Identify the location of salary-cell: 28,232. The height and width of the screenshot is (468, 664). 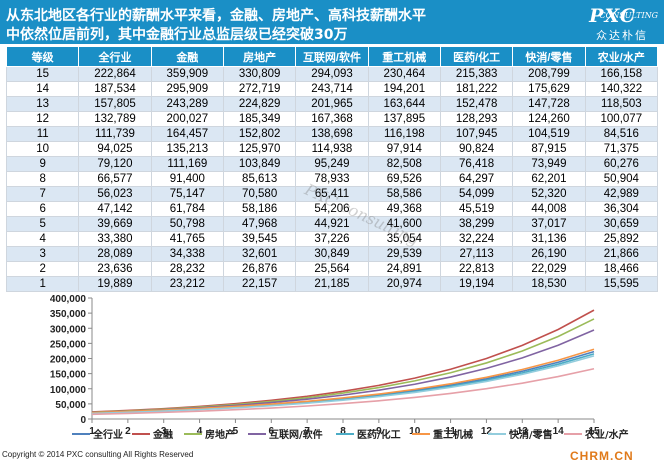
(187, 269).